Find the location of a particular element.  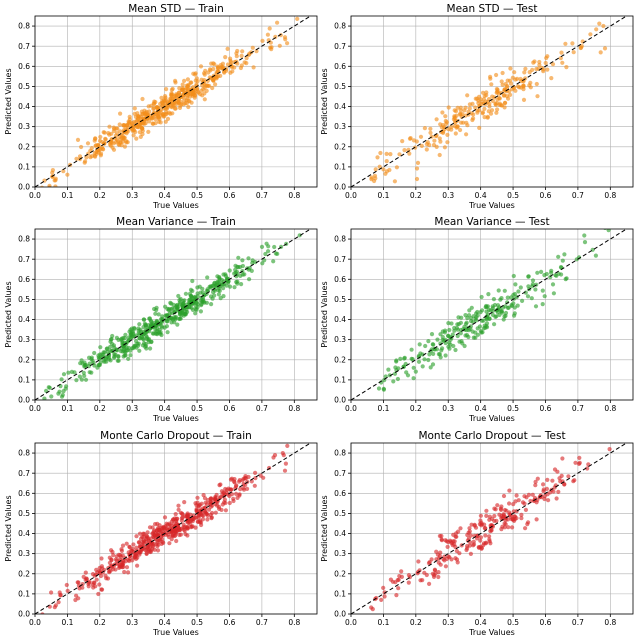

x-tick-label: 0.3 is located at coordinates (448, 195).